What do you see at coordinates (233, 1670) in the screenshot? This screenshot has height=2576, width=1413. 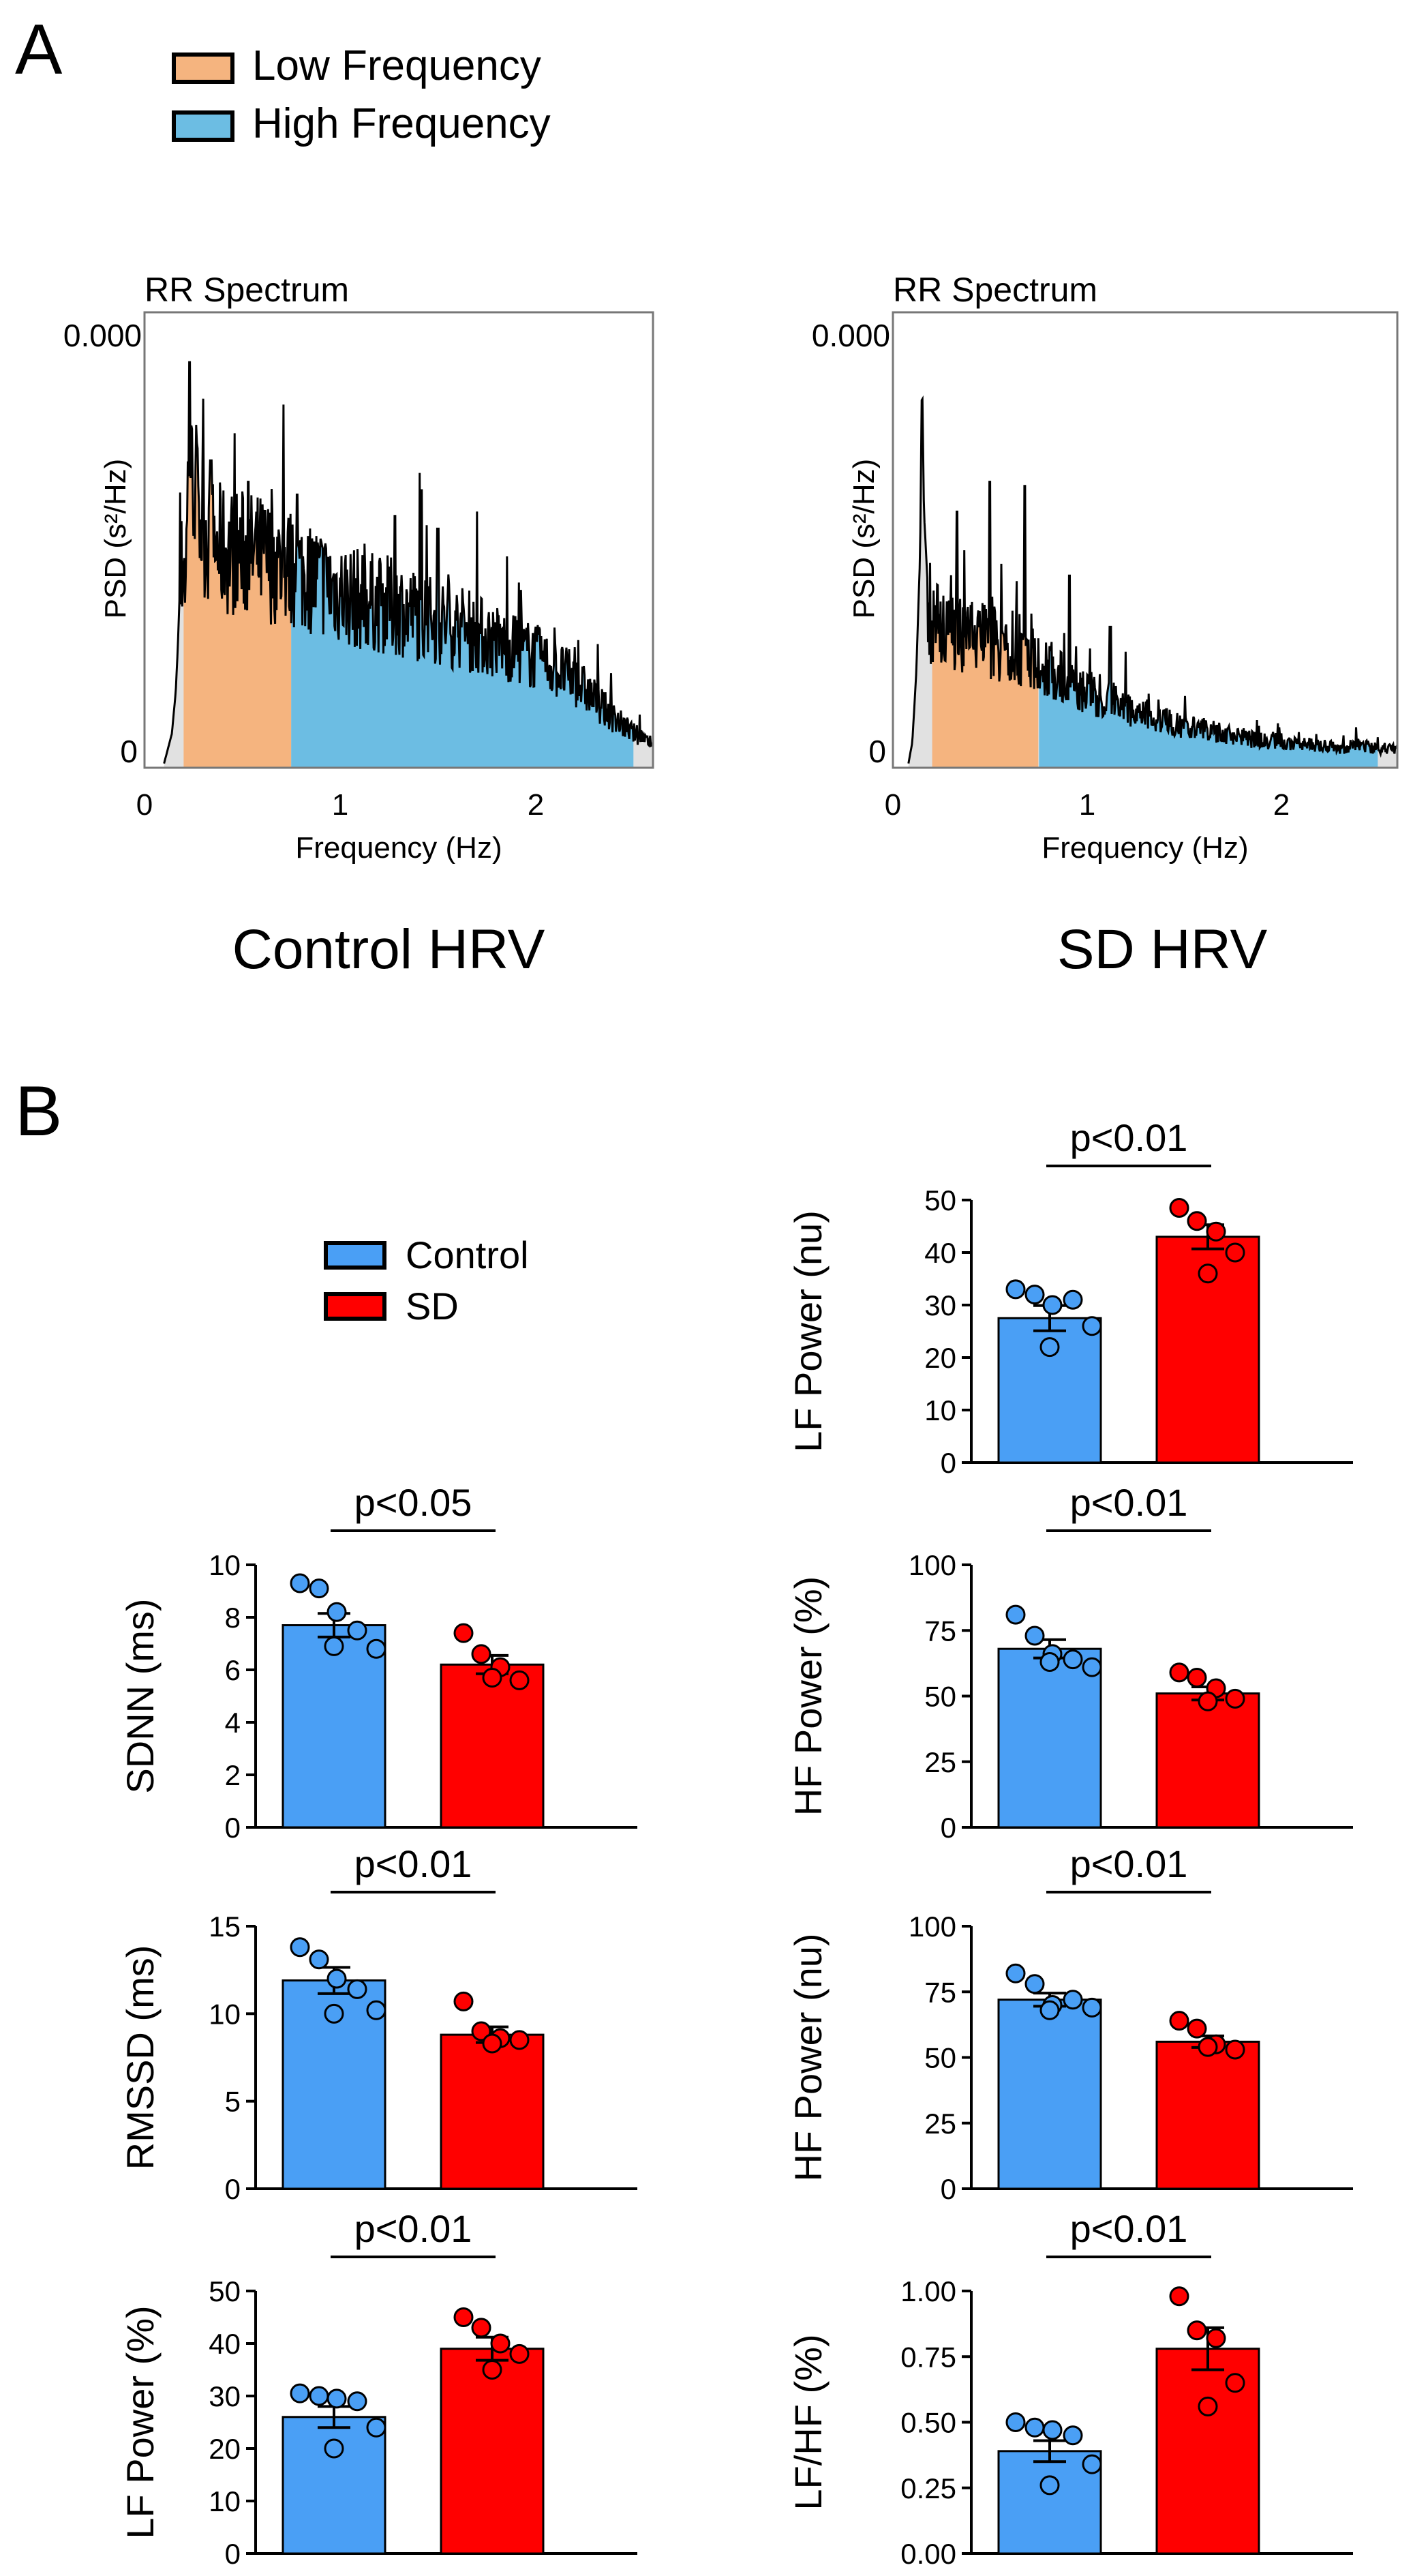 I see `y-tick-label: 6` at bounding box center [233, 1670].